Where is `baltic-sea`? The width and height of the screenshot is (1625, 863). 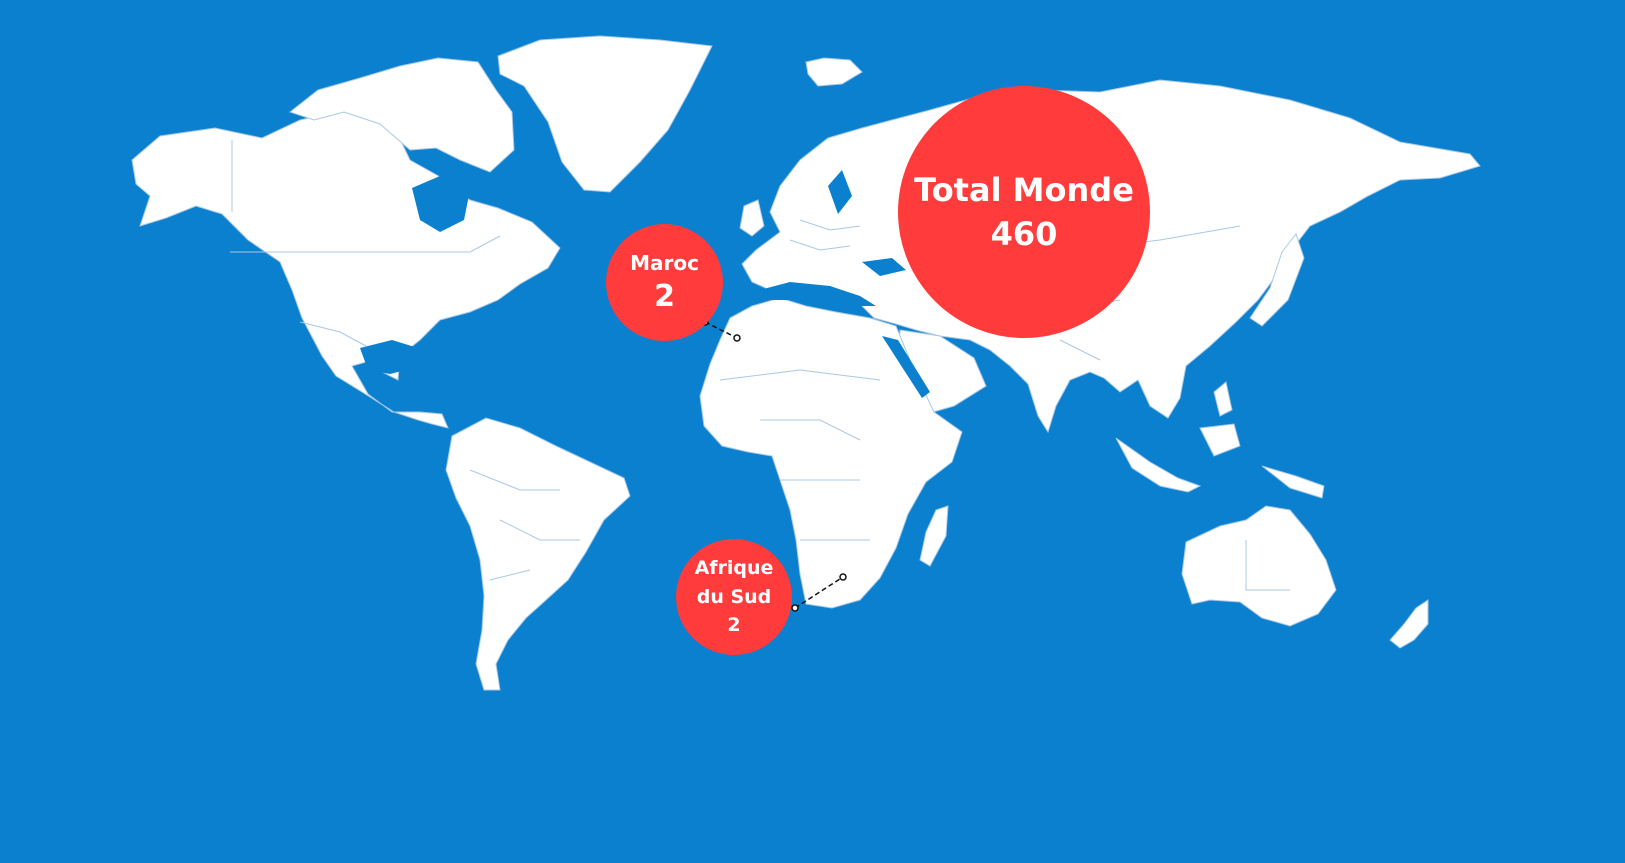
baltic-sea is located at coordinates (840, 192).